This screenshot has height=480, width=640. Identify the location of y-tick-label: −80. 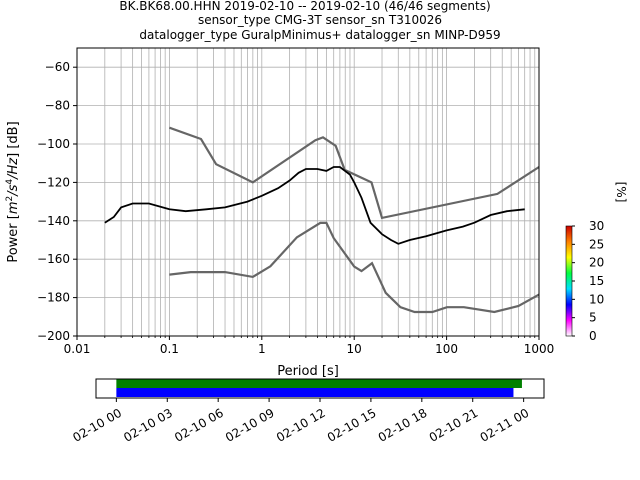
(57, 106).